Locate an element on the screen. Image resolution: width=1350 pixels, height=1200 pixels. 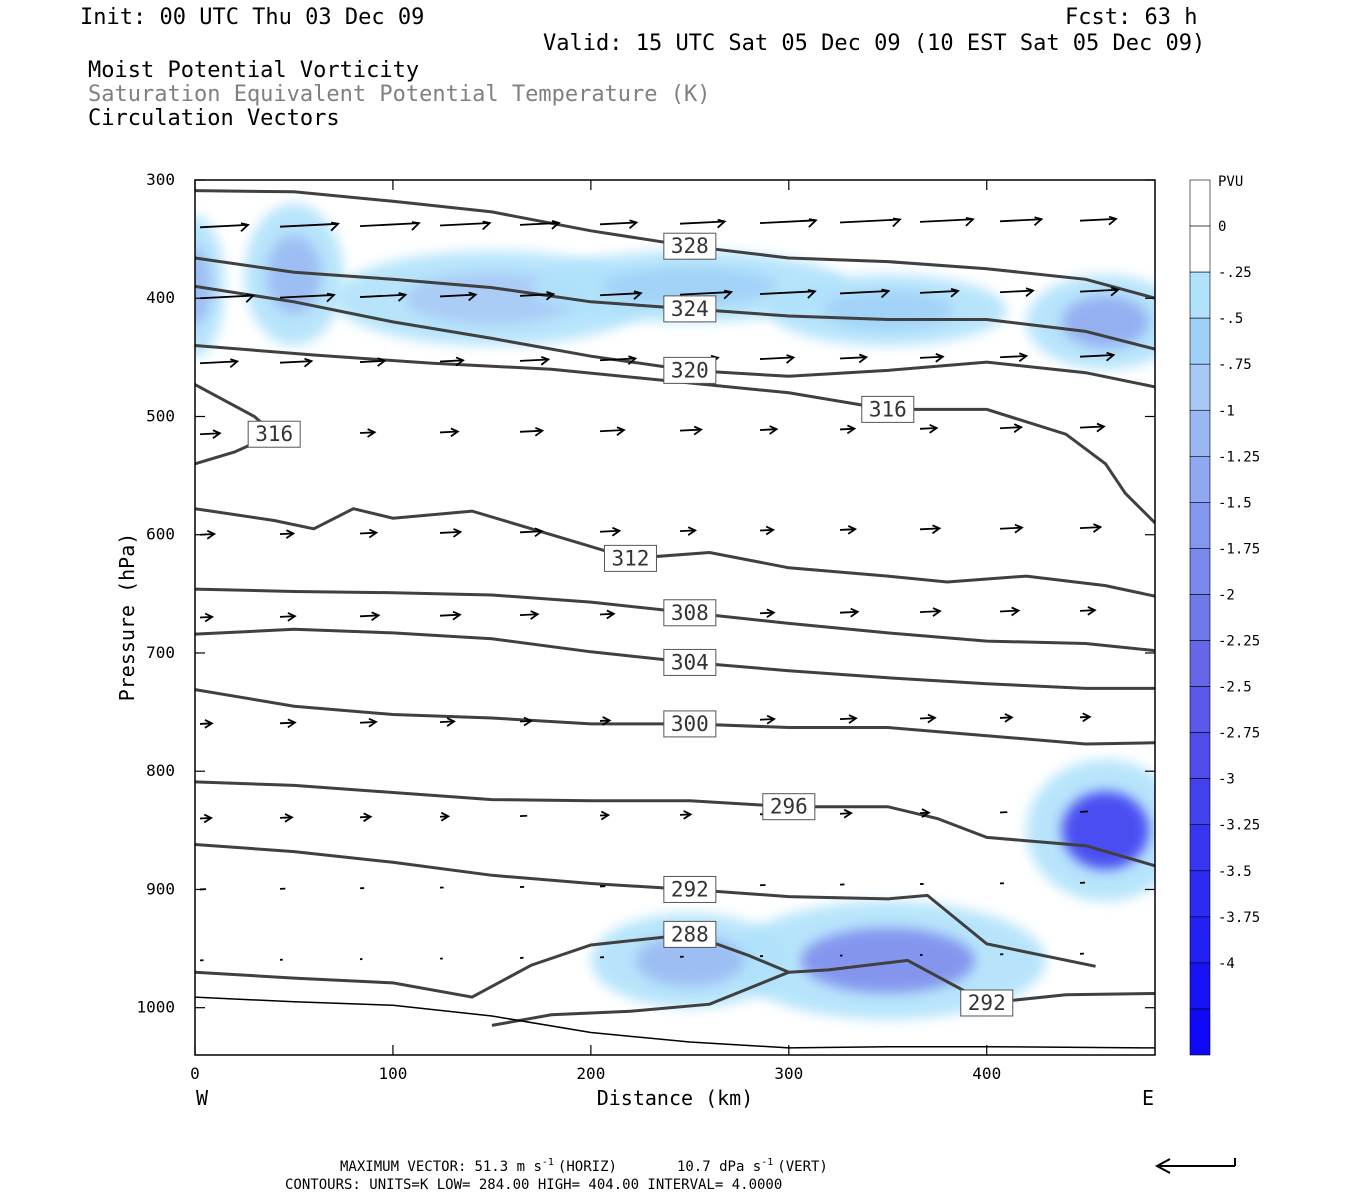
y-tick-label-500: 500 is located at coordinates (160, 415).